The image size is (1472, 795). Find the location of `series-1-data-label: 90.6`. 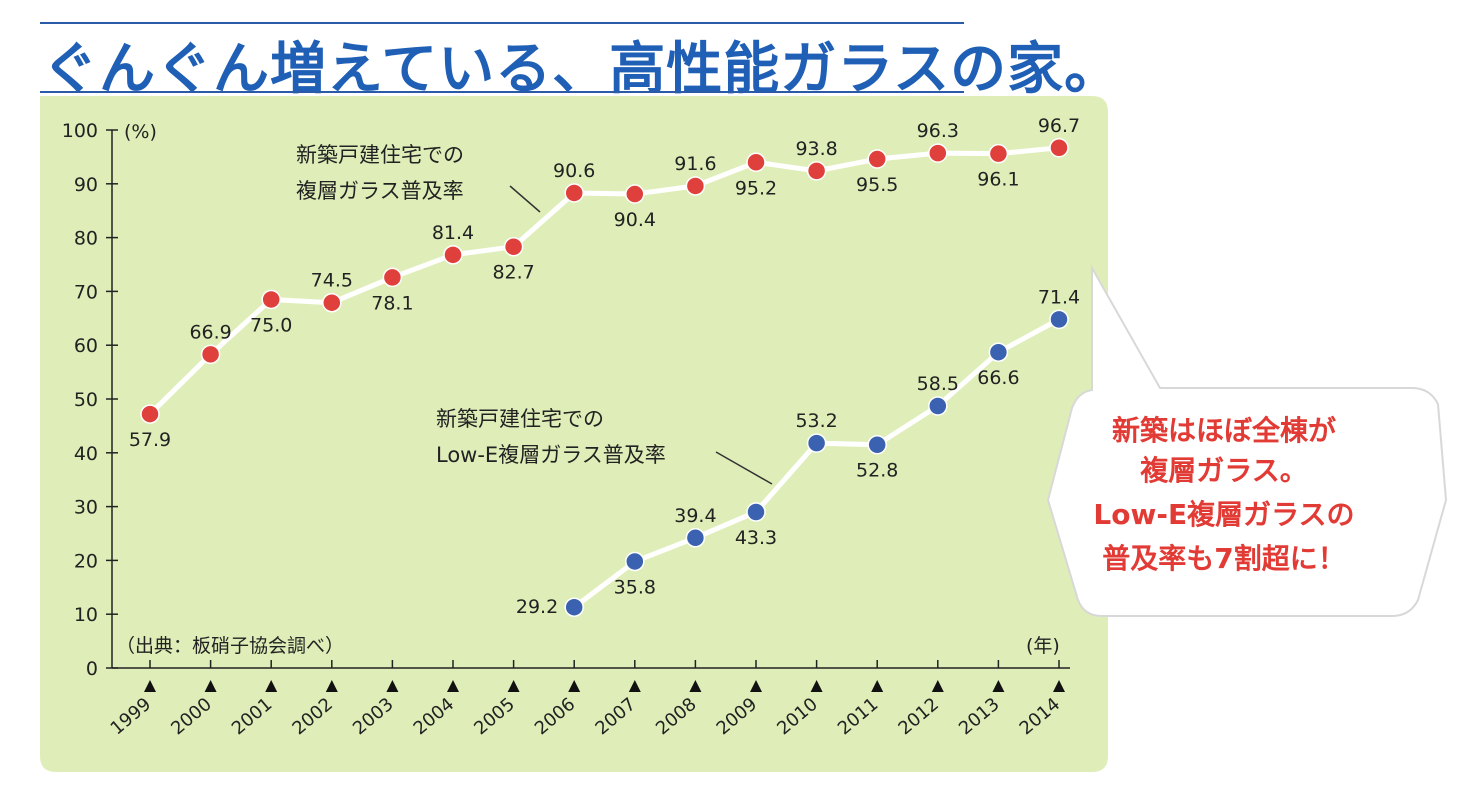

series-1-data-label: 90.6 is located at coordinates (574, 171).